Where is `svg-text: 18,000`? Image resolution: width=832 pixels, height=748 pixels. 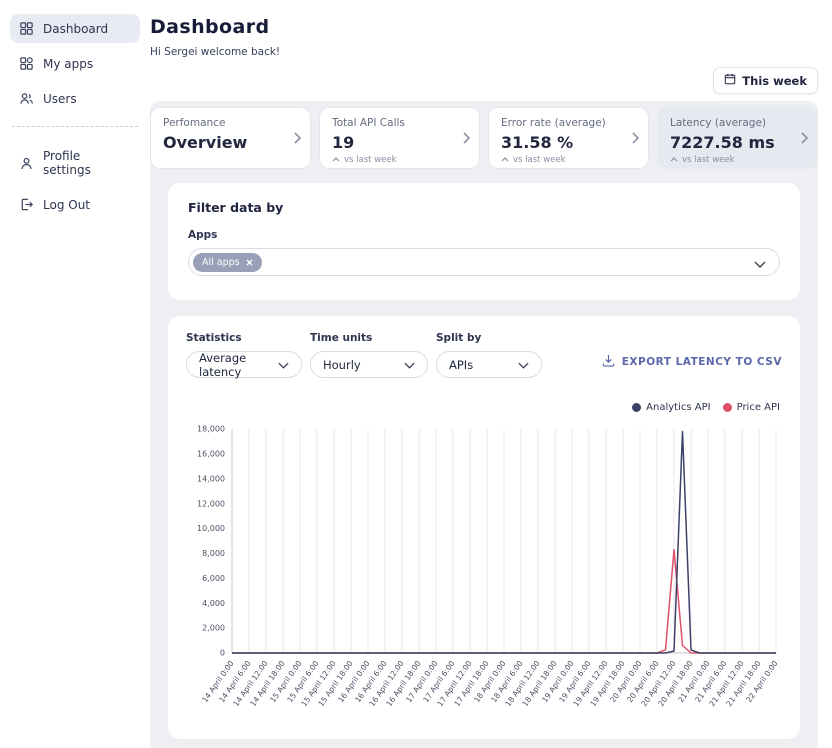 svg-text: 18,000 is located at coordinates (211, 429).